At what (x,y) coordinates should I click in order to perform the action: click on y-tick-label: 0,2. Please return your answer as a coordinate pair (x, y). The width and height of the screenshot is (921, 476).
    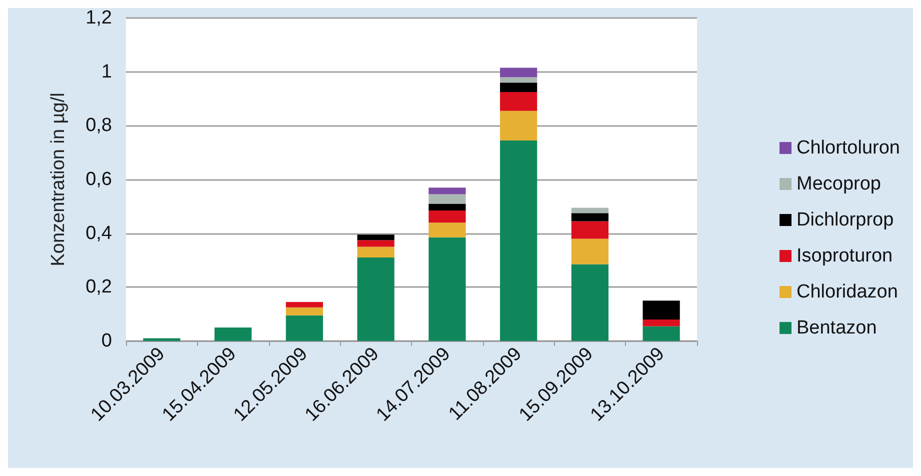
    Looking at the image, I should click on (99, 287).